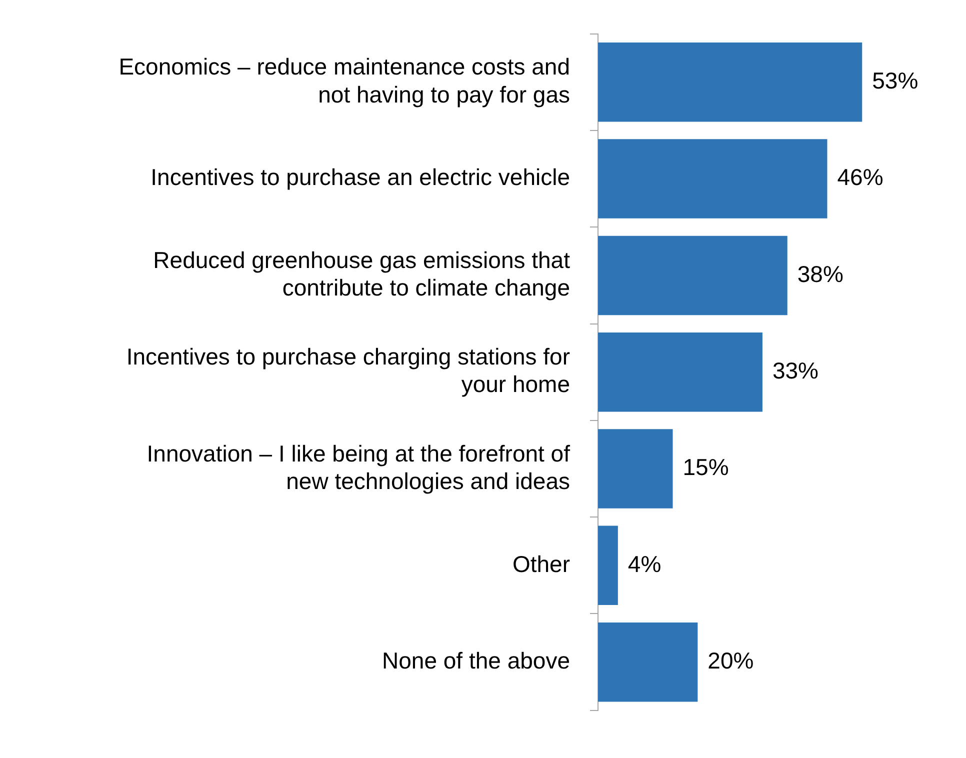 This screenshot has width=966, height=758. What do you see at coordinates (541, 563) in the screenshot?
I see `y-tick-label: Other` at bounding box center [541, 563].